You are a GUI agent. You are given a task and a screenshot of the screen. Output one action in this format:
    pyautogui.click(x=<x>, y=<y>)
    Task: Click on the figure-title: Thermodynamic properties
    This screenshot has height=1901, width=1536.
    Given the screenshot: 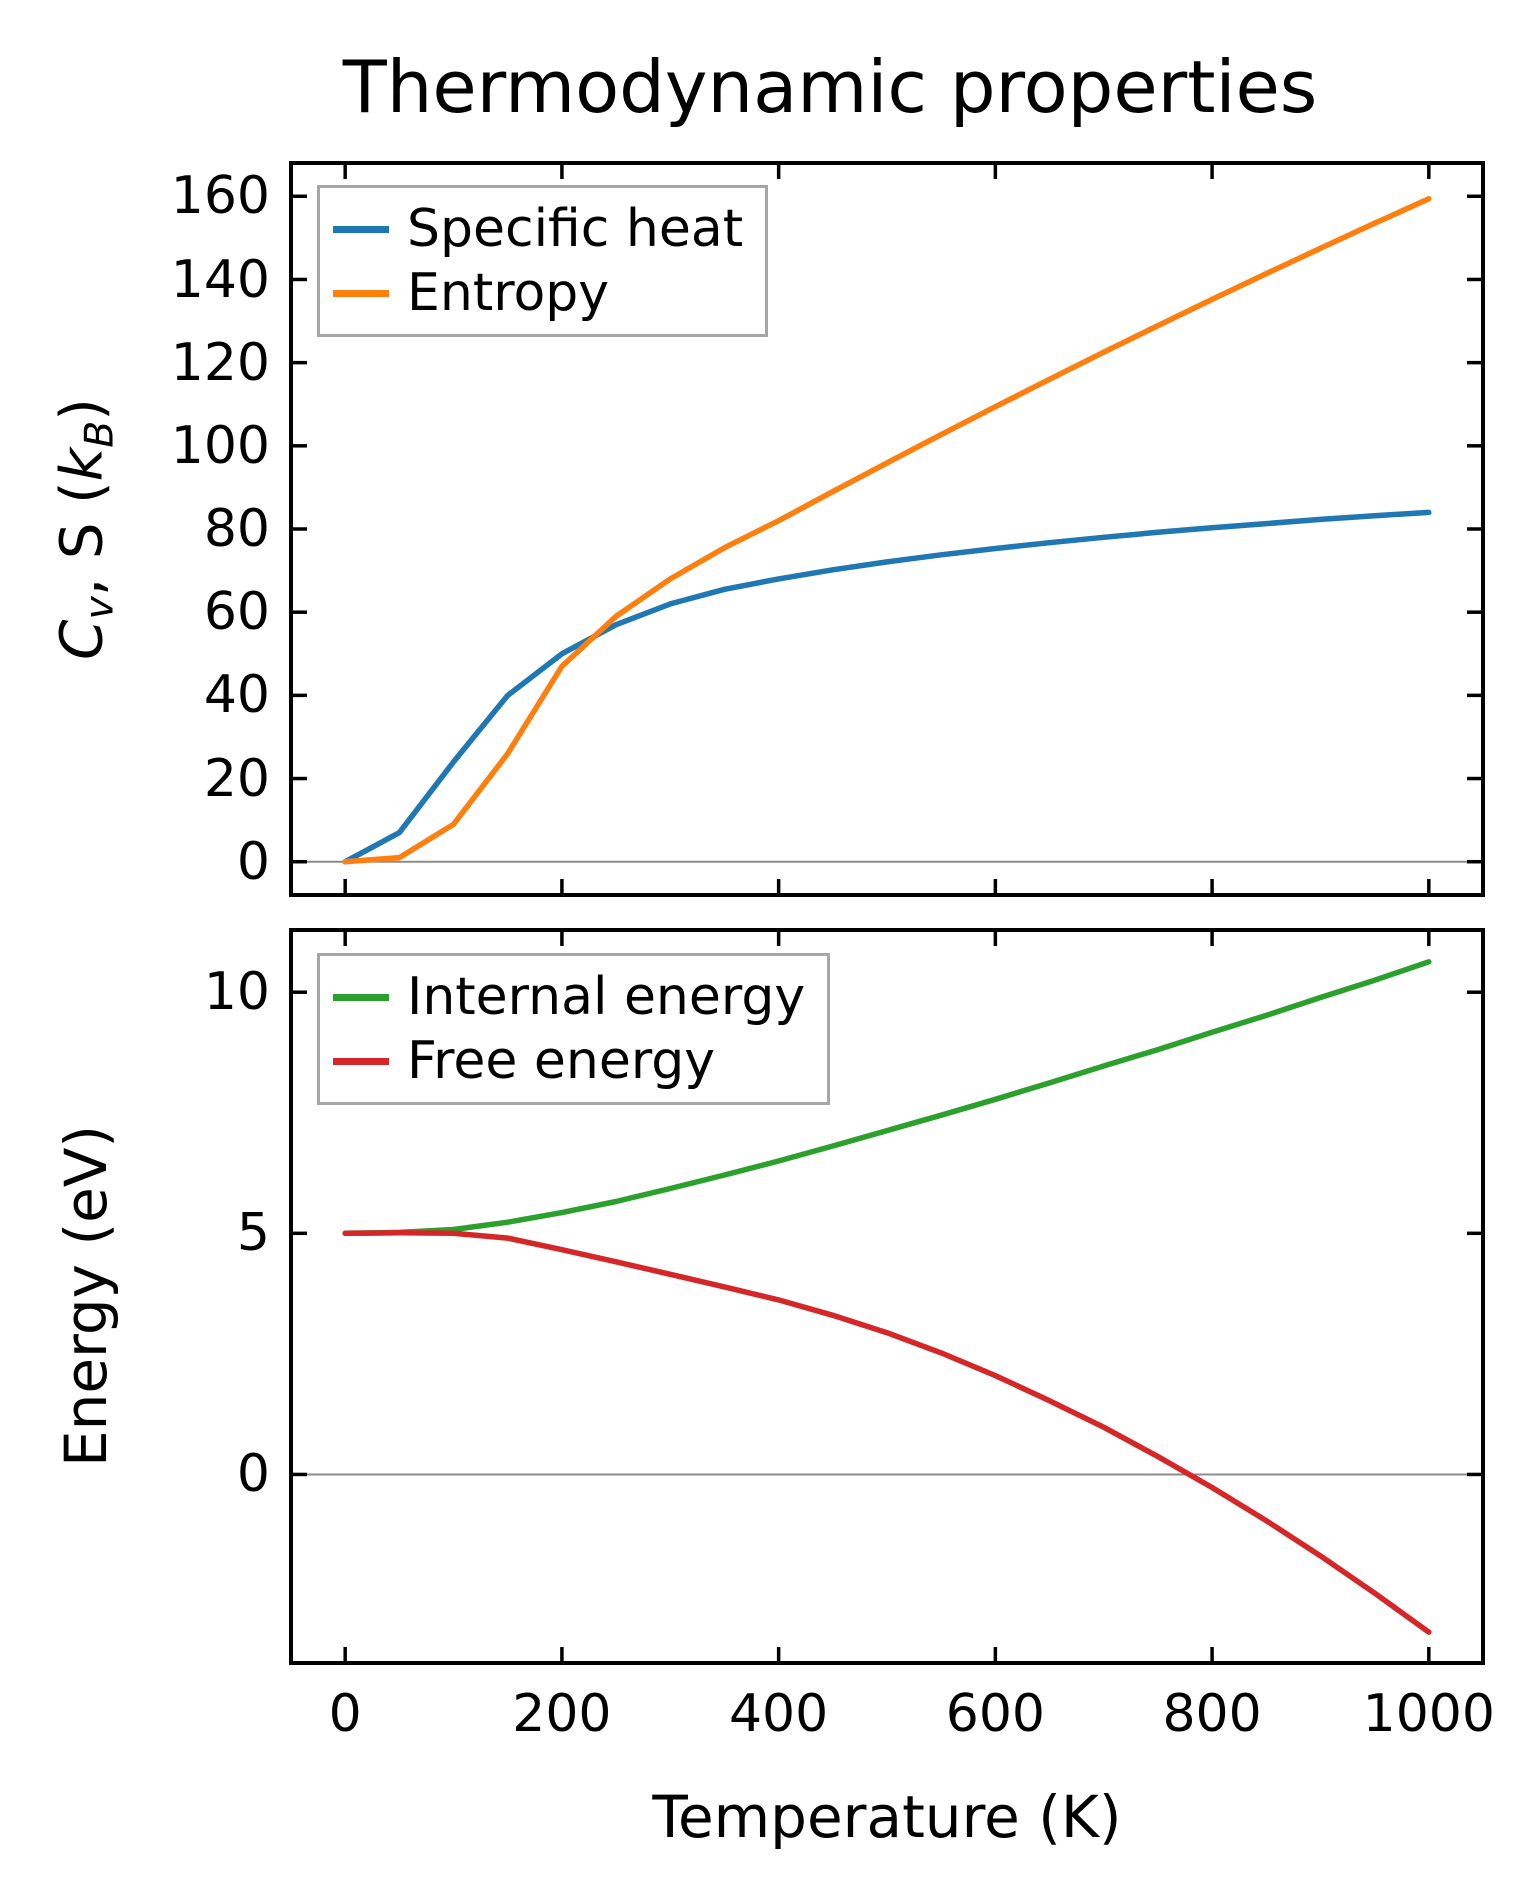 What is the action you would take?
    pyautogui.click(x=830, y=87)
    